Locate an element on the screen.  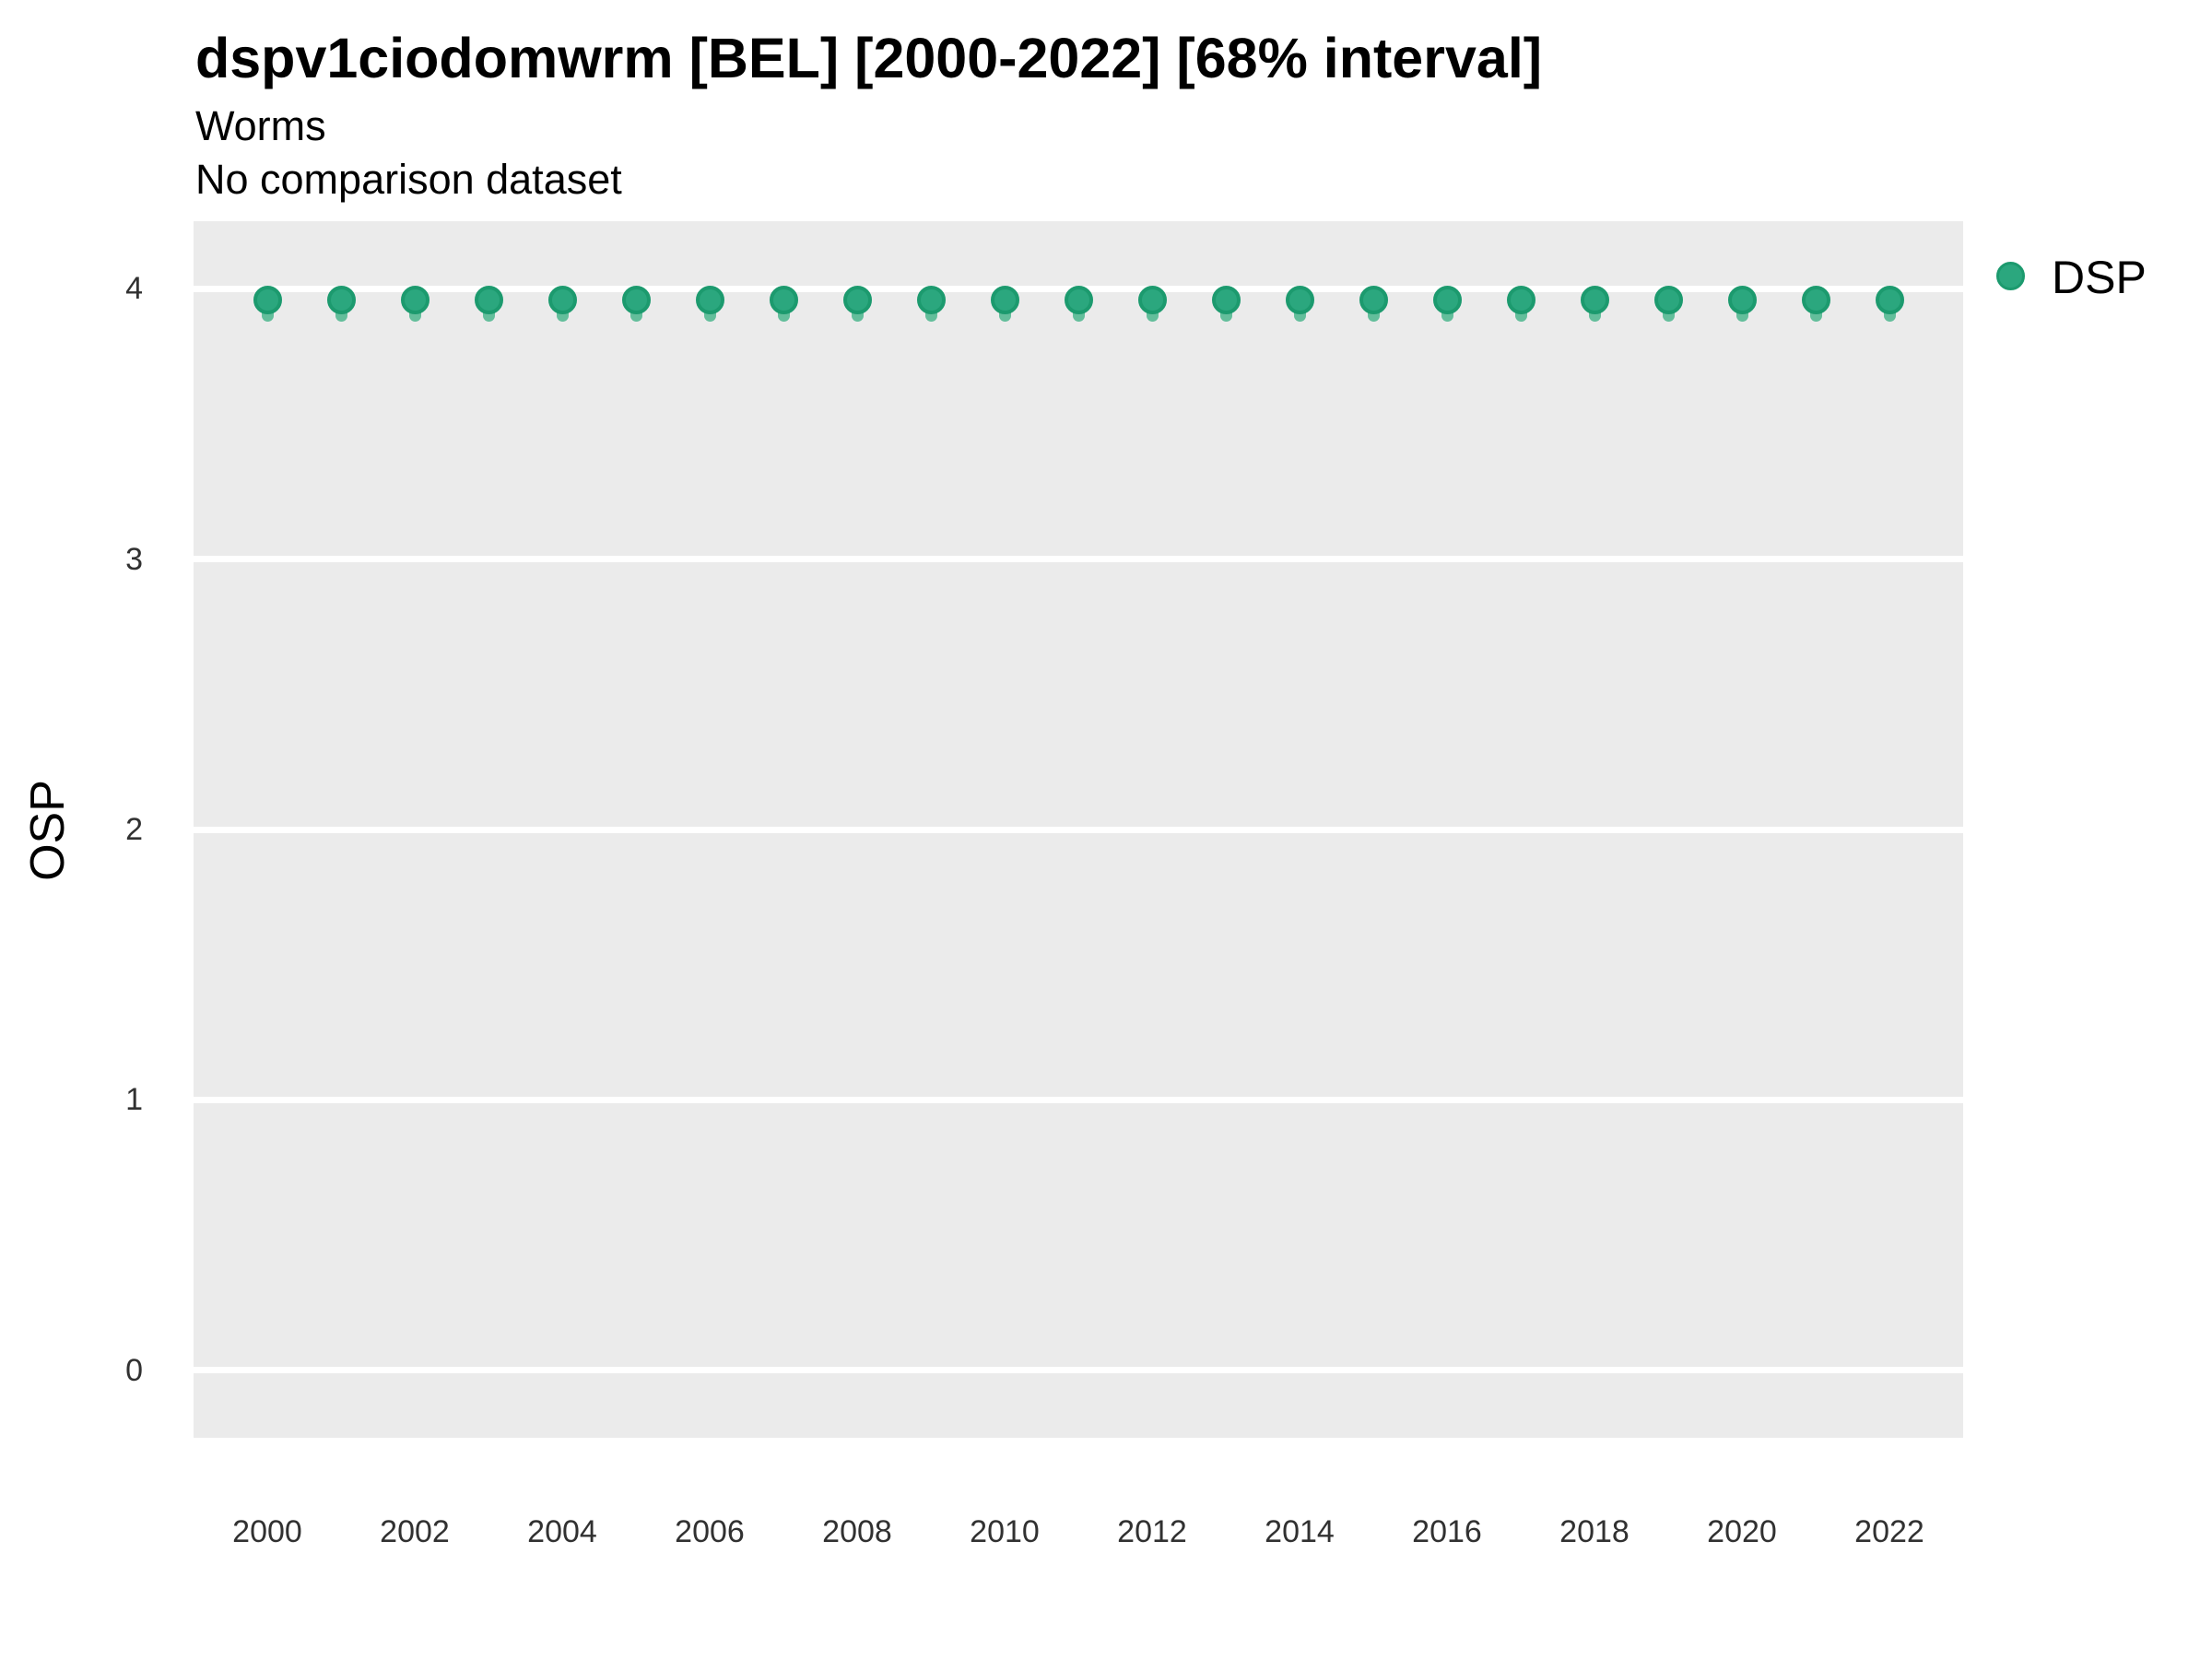
legend-item-dsp: DSP is located at coordinates (2101, 281).